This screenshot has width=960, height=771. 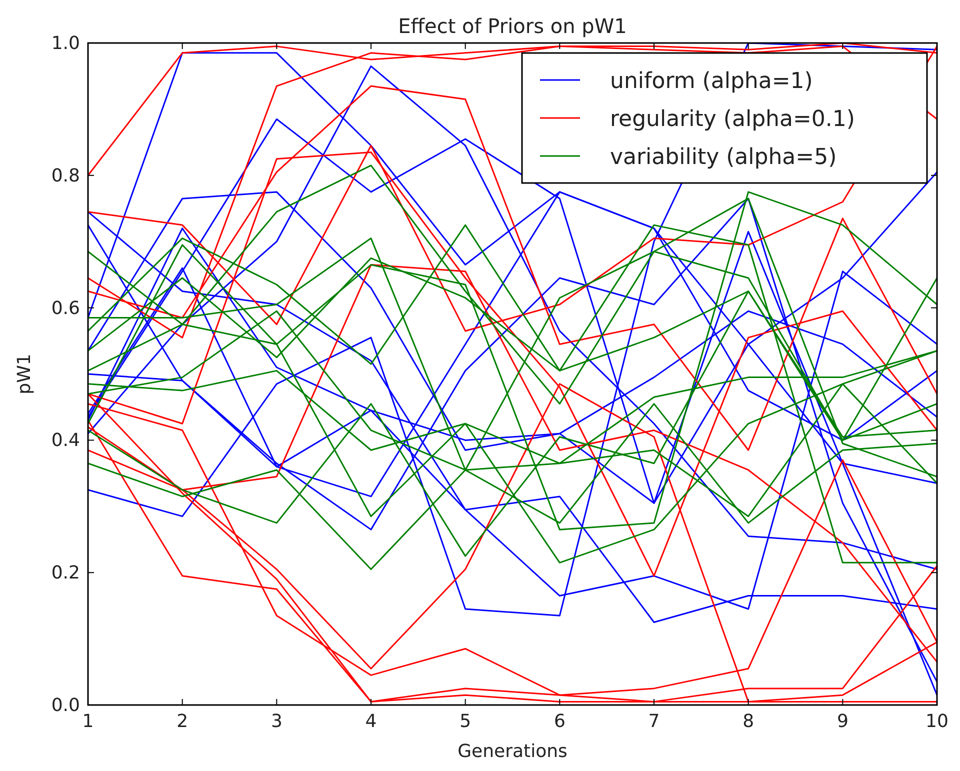 I want to click on chart-title: Effect of Priors on pW1, so click(x=512, y=26).